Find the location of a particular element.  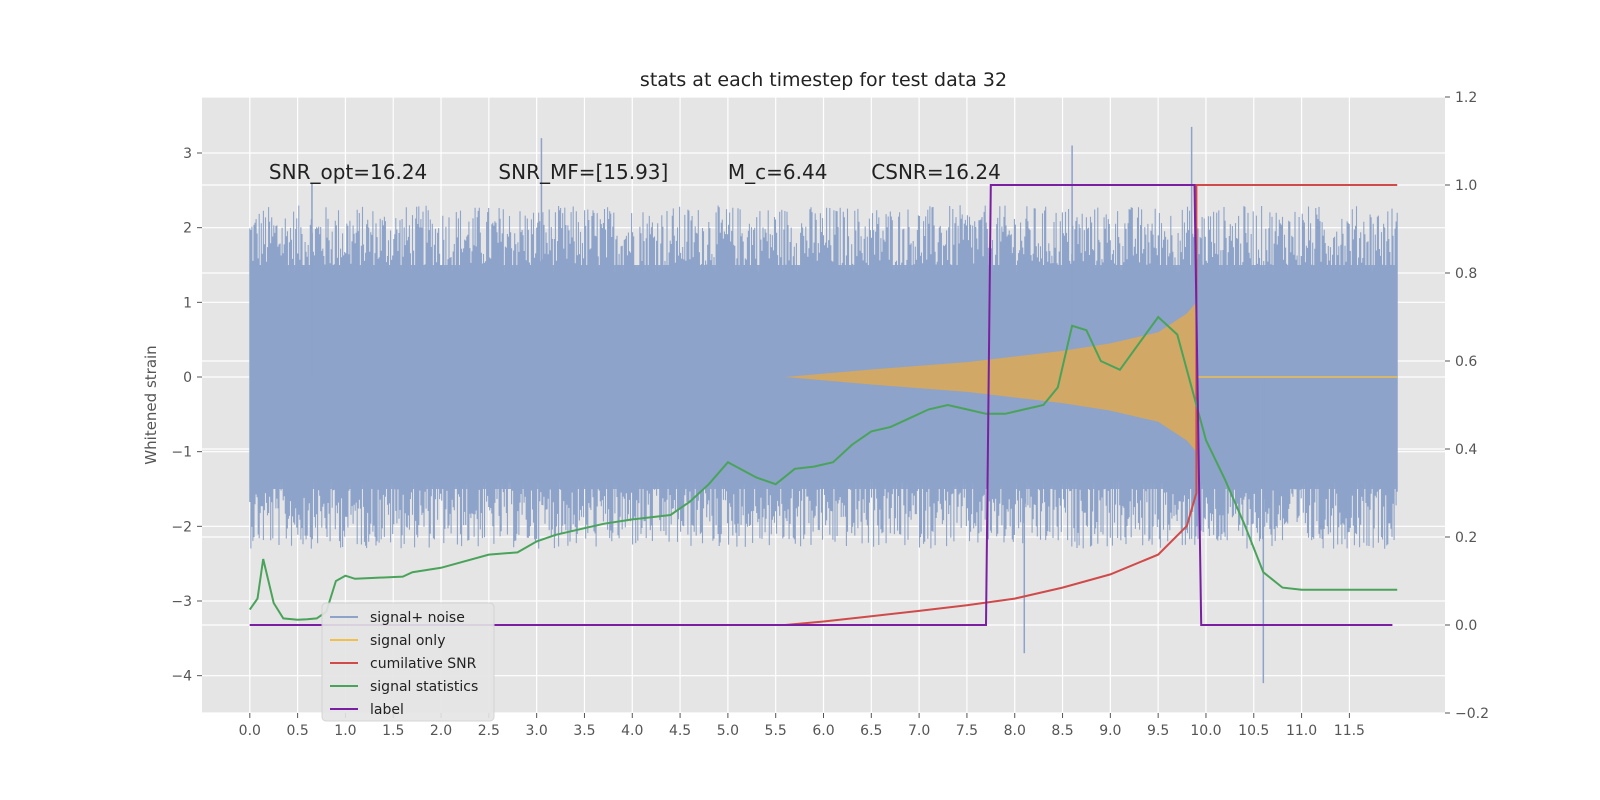

x-tick-label: 7.5 is located at coordinates (967, 731).